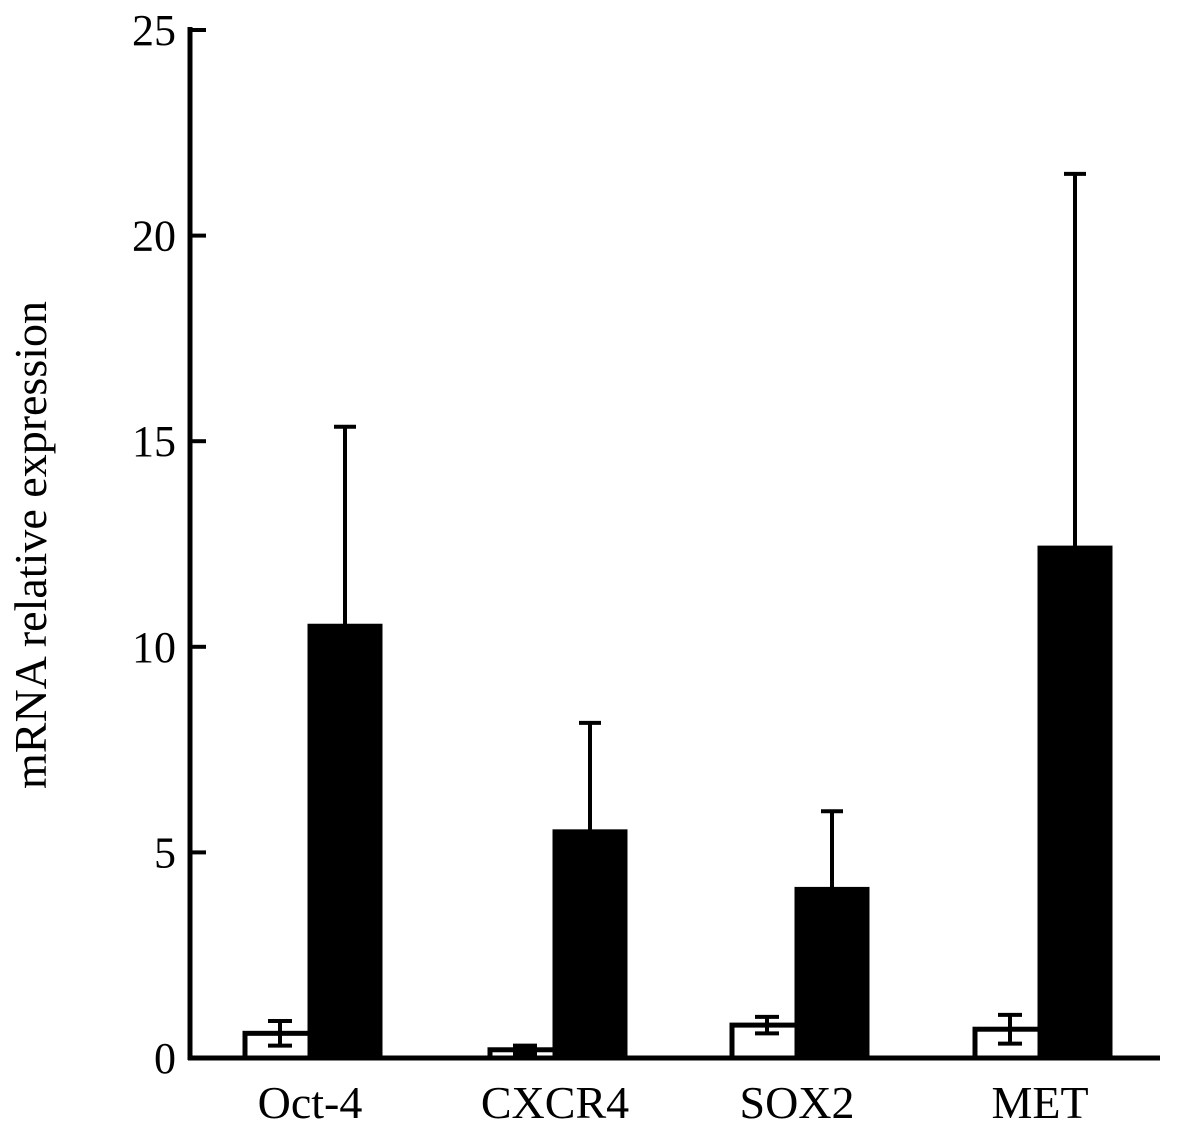 This screenshot has width=1181, height=1122. Describe the element at coordinates (154, 441) in the screenshot. I see `y-tick-label: 15` at that location.